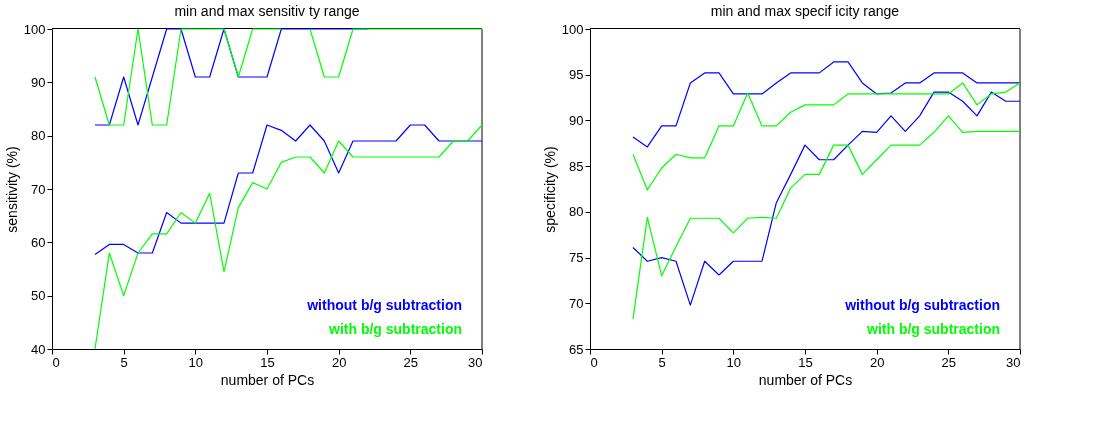 The width and height of the screenshot is (1093, 443). I want to click on y-tick-label: 95, so click(576, 75).